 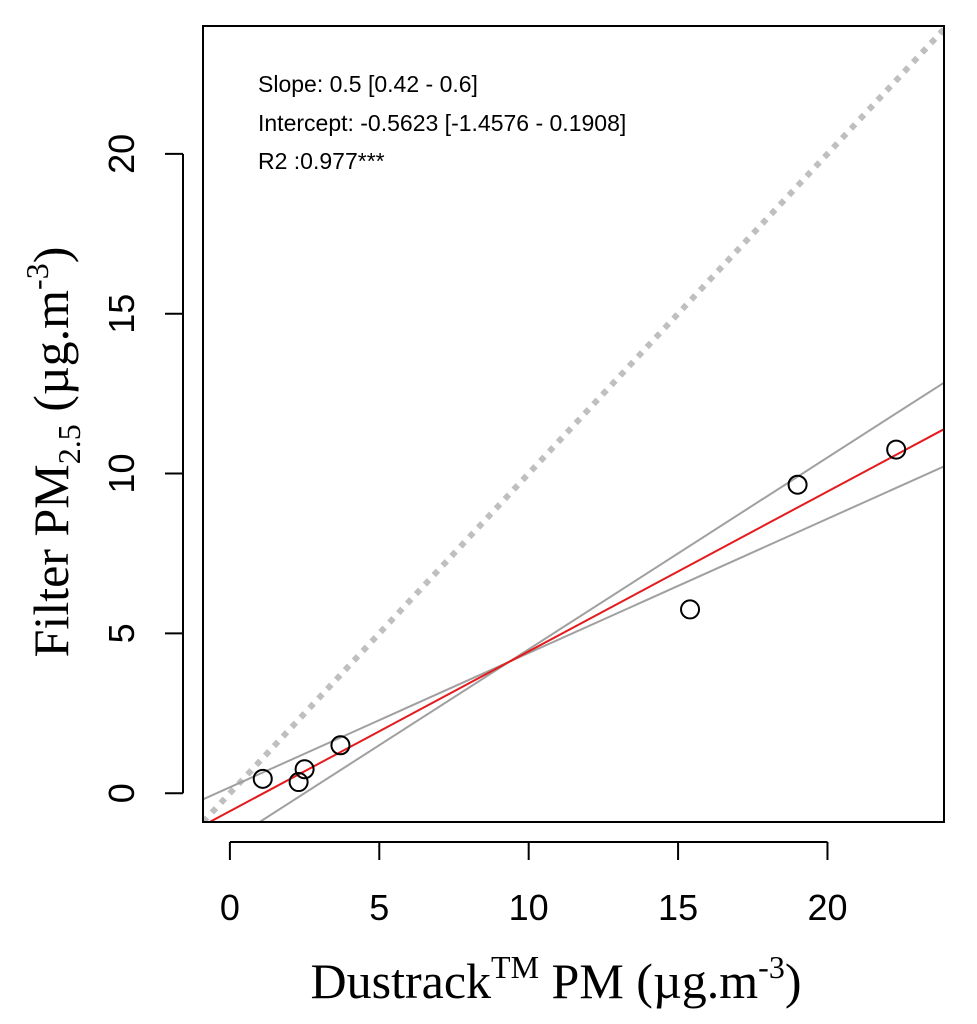 What do you see at coordinates (230, 907) in the screenshot?
I see `x-tick-label: 0` at bounding box center [230, 907].